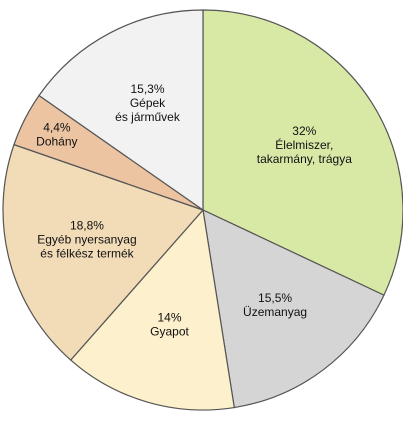  Describe the element at coordinates (304, 159) in the screenshot. I see `category-label: takarmány, trágya` at that location.